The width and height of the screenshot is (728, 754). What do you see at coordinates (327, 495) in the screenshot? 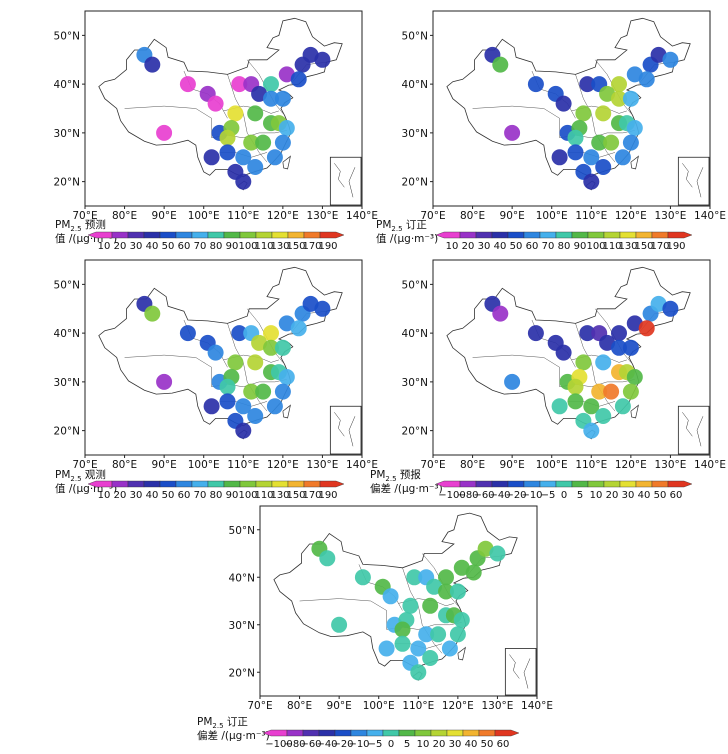
I see `colorbar-label: 190` at bounding box center [327, 495].